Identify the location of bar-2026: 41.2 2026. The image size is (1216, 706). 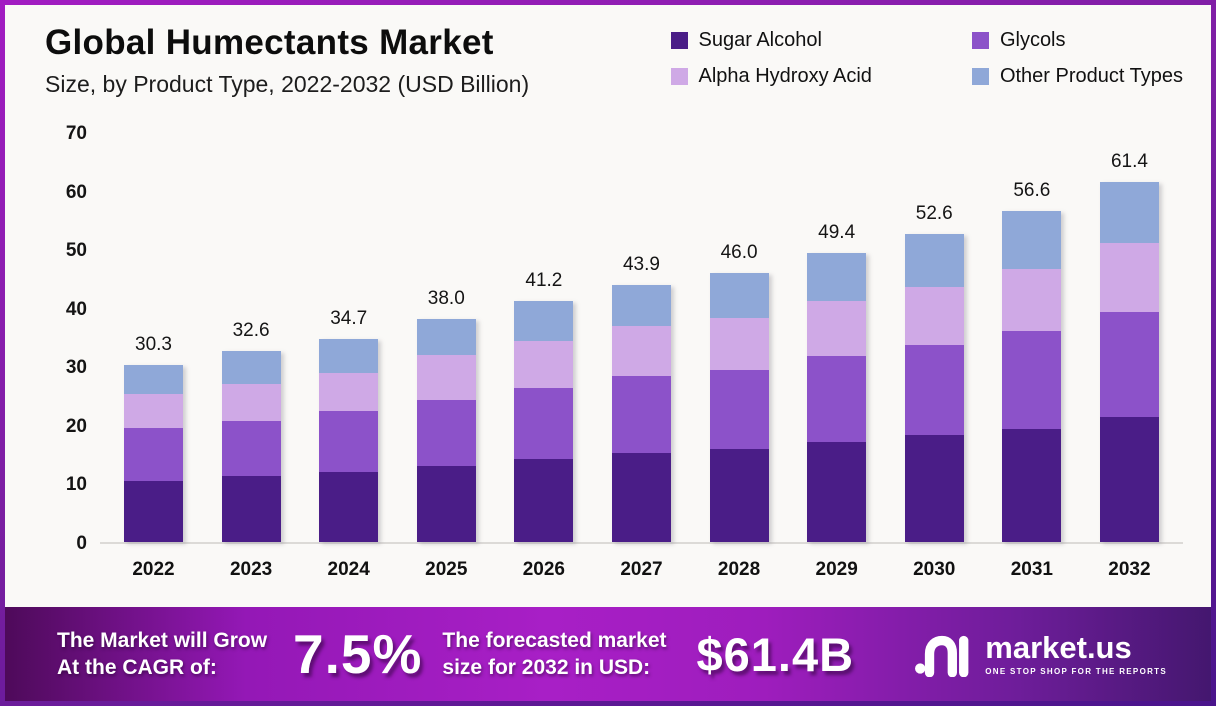
(544, 425).